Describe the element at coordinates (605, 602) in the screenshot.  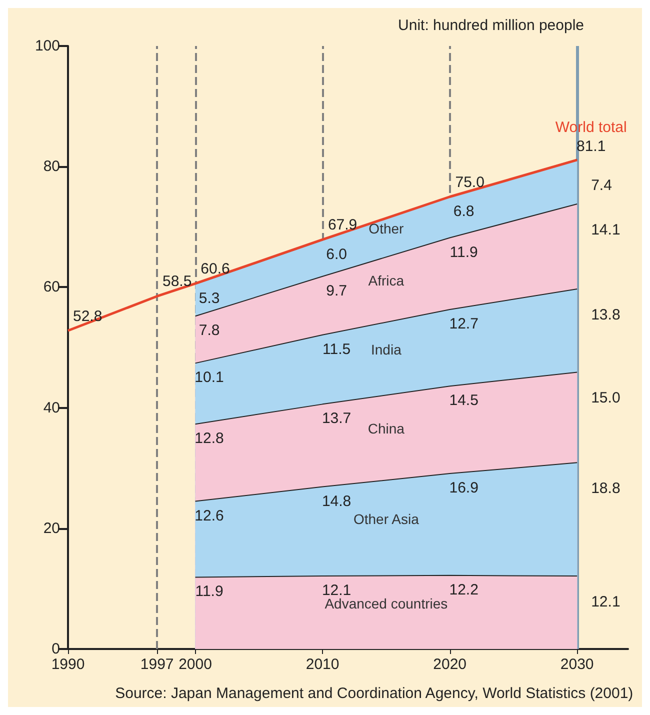
I see `data-label: 12.1` at that location.